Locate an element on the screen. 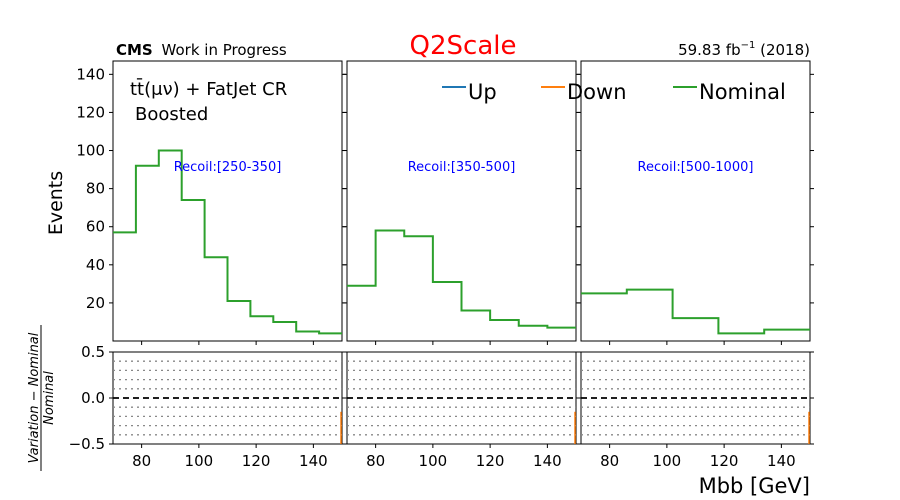  y-tick-label: 40 is located at coordinates (95, 265).